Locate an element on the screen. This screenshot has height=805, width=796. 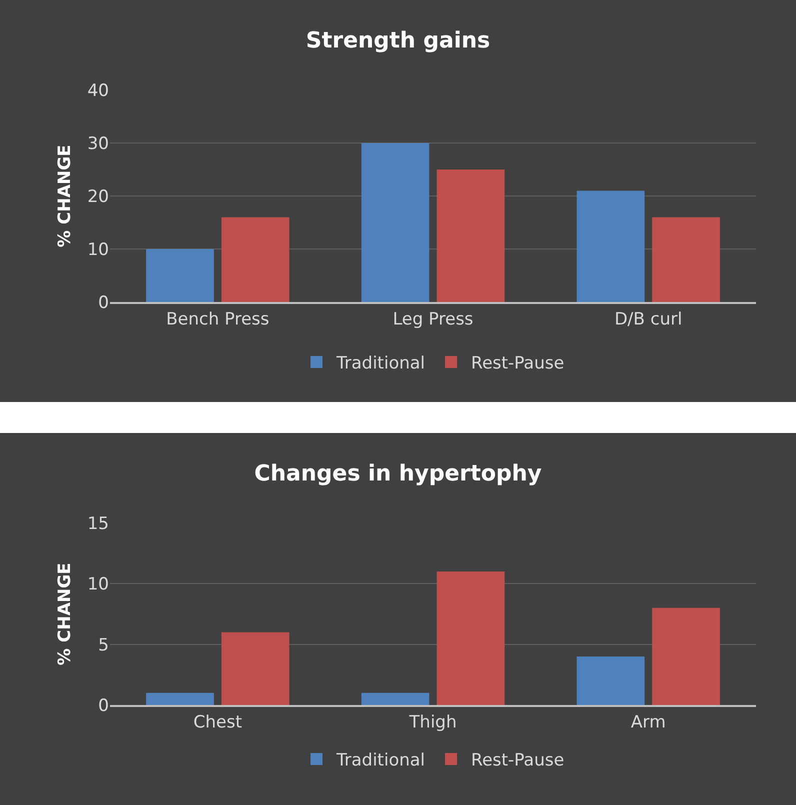
y-tick-label: 40 is located at coordinates (98, 90).